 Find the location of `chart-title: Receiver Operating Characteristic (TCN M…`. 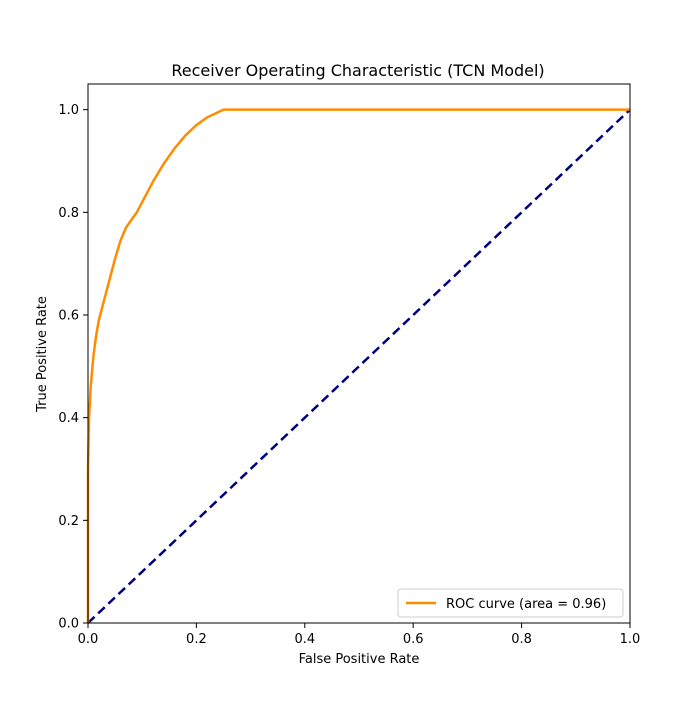

chart-title: Receiver Operating Characteristic (TCN M… is located at coordinates (357, 70).